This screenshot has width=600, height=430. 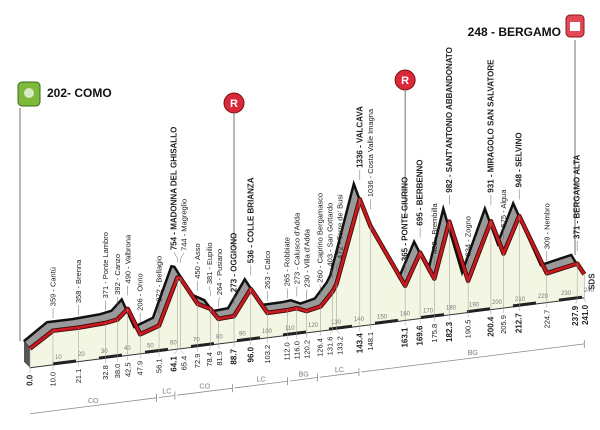 What do you see at coordinates (319, 347) in the screenshot?
I see `km-label: 126.4` at bounding box center [319, 347].